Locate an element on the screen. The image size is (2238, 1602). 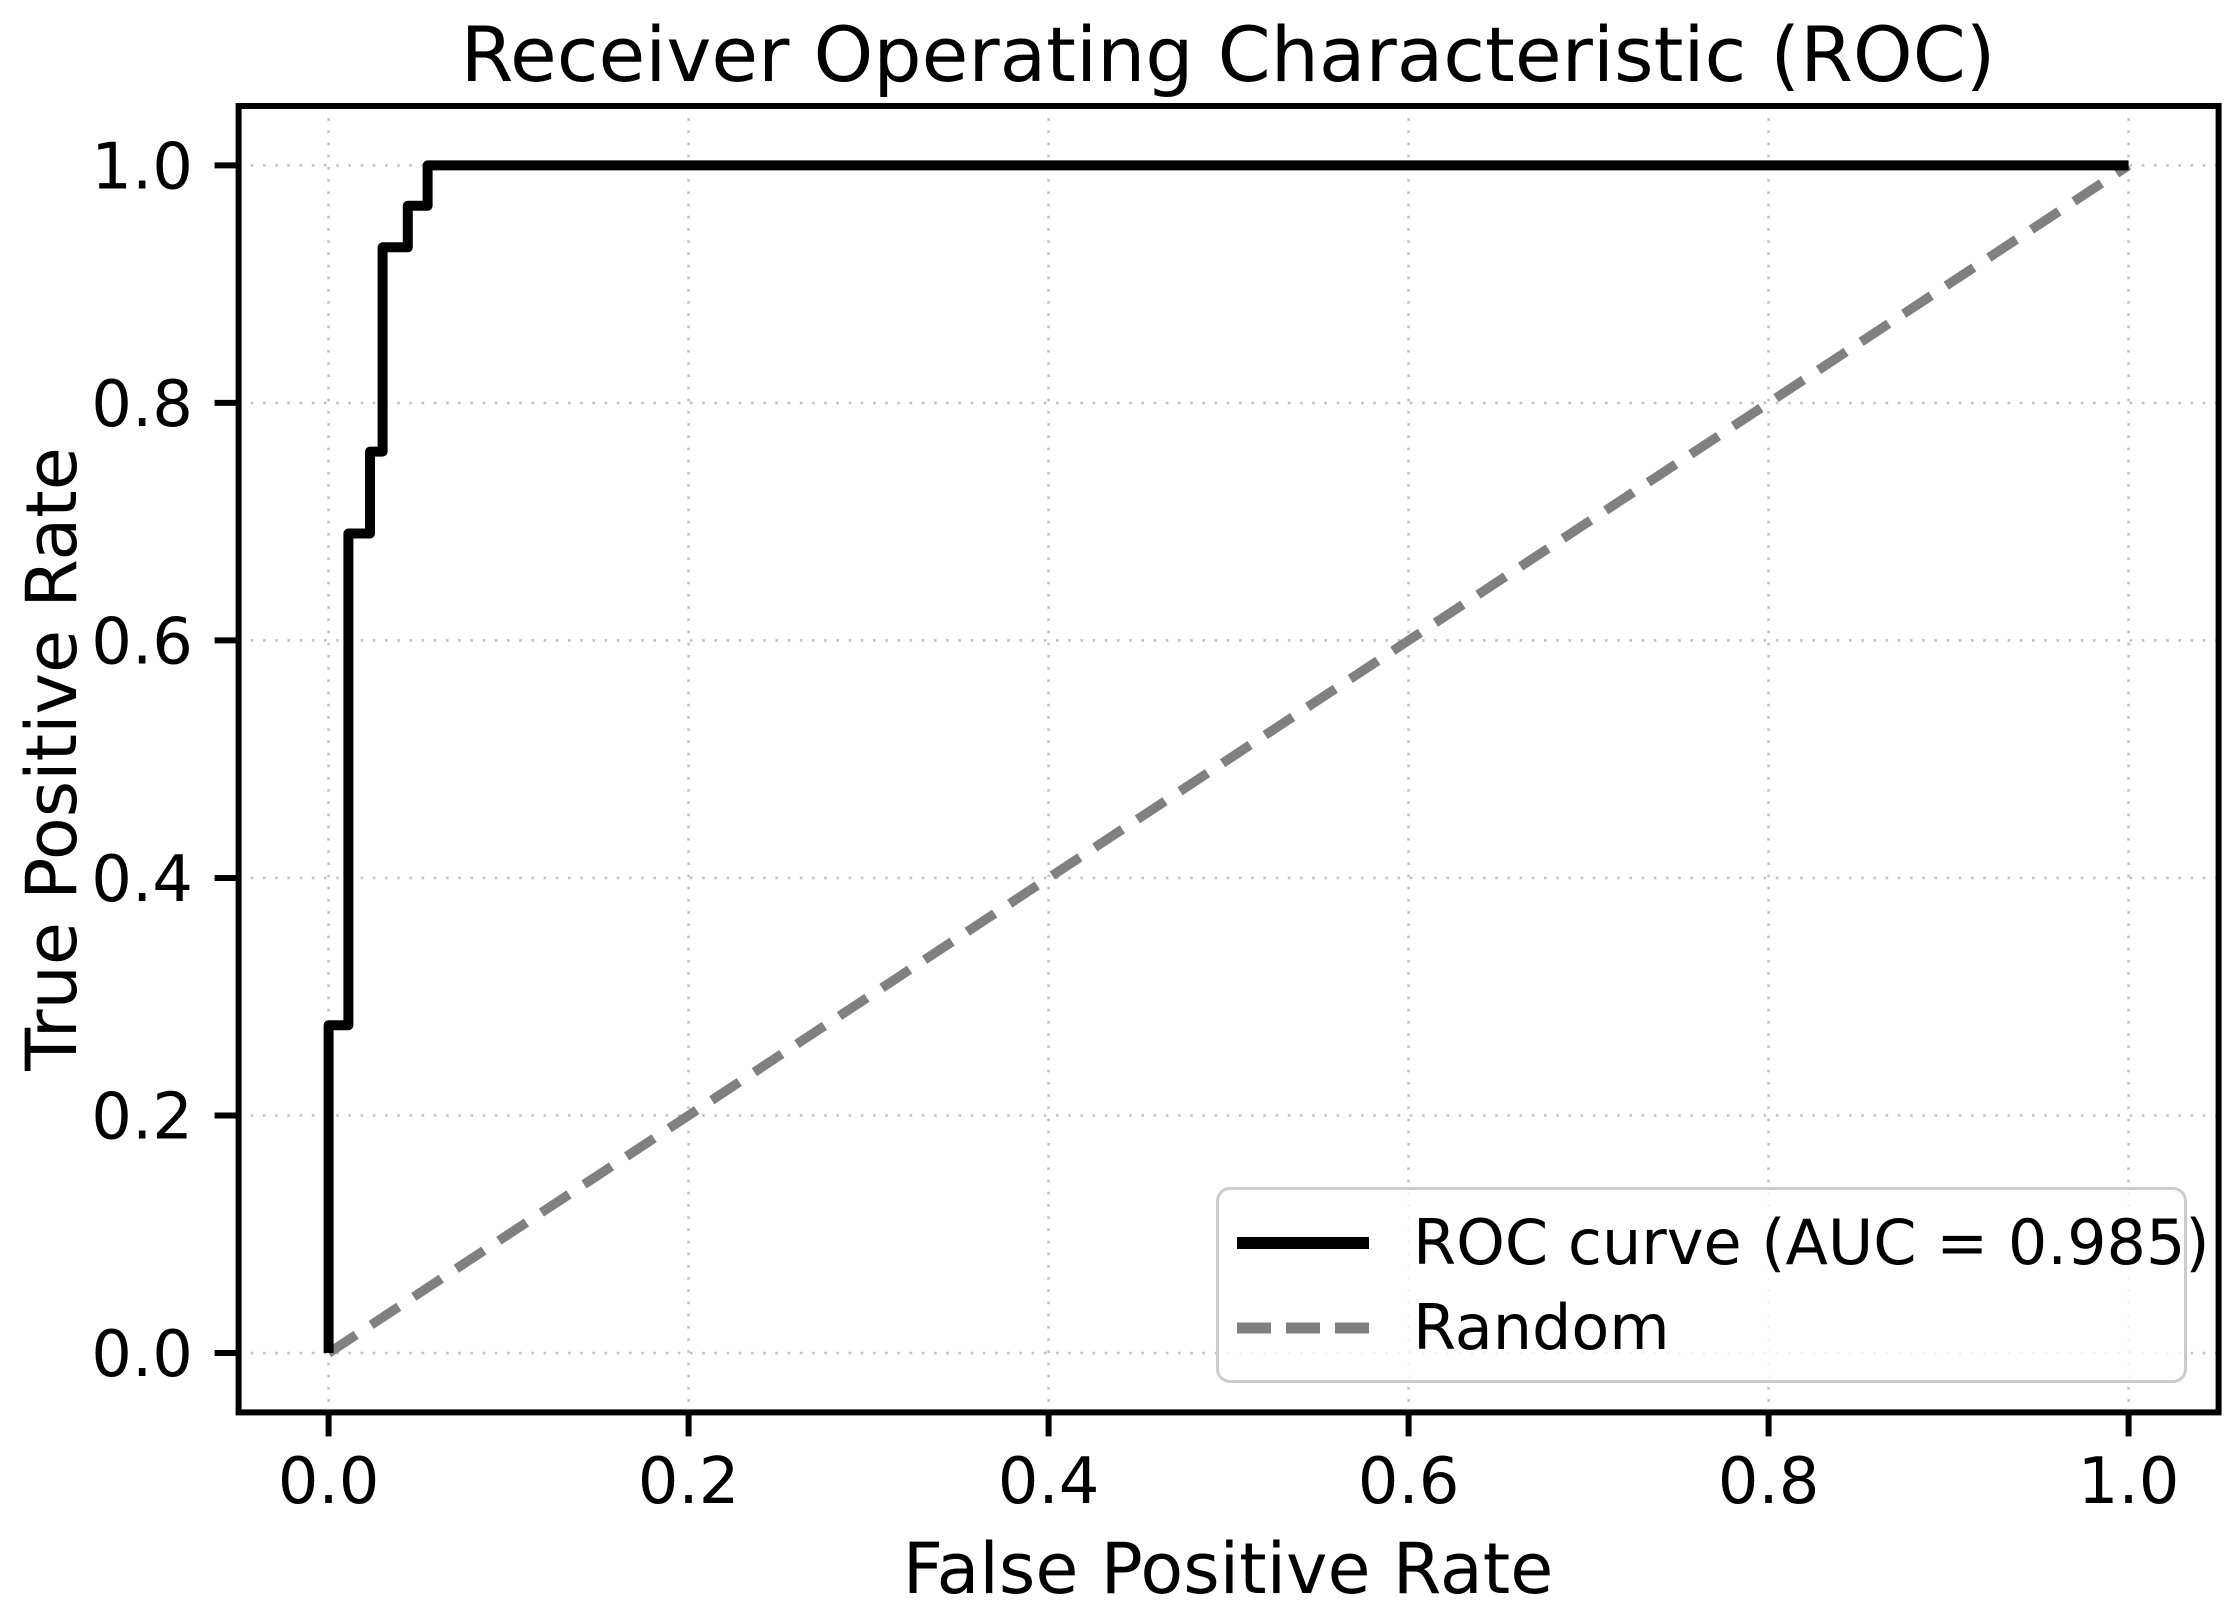
x-axis-label: False Positive Rate is located at coordinates (1228, 1565).